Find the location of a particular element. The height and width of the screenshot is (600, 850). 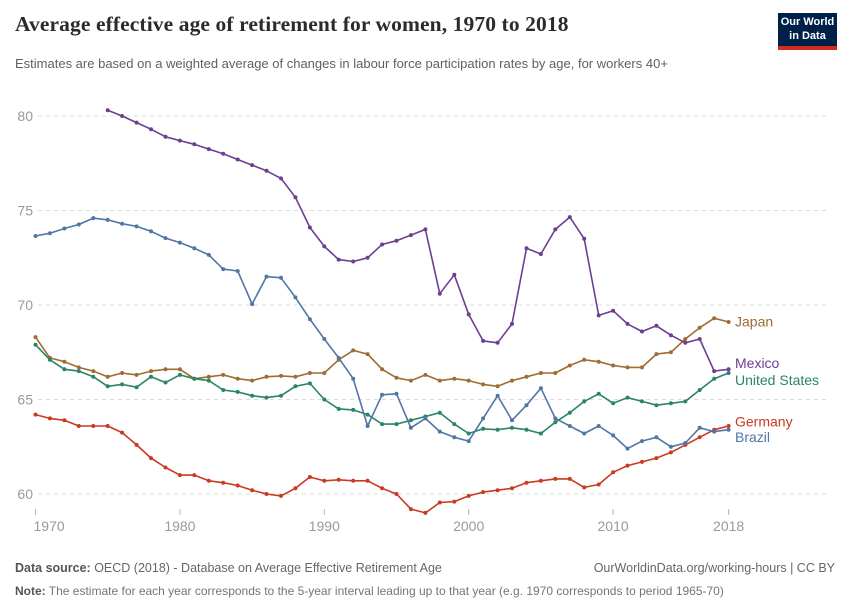

series-label-mexico: Mexico is located at coordinates (757, 363).